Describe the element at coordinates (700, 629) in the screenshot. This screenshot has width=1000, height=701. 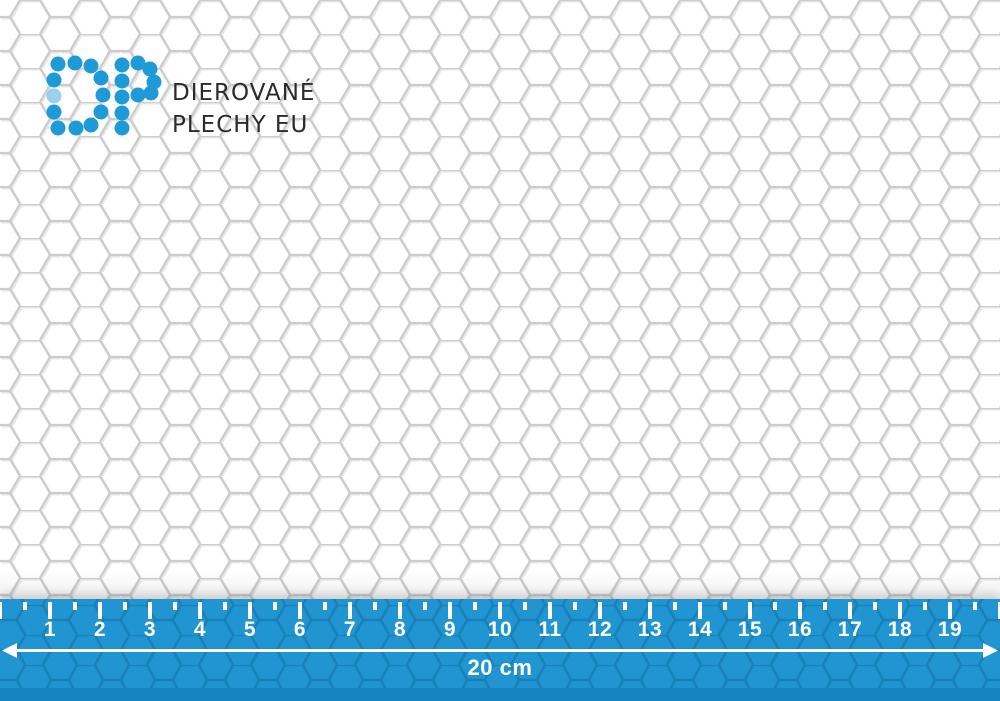
I see `ruler-cm-number: 14` at that location.